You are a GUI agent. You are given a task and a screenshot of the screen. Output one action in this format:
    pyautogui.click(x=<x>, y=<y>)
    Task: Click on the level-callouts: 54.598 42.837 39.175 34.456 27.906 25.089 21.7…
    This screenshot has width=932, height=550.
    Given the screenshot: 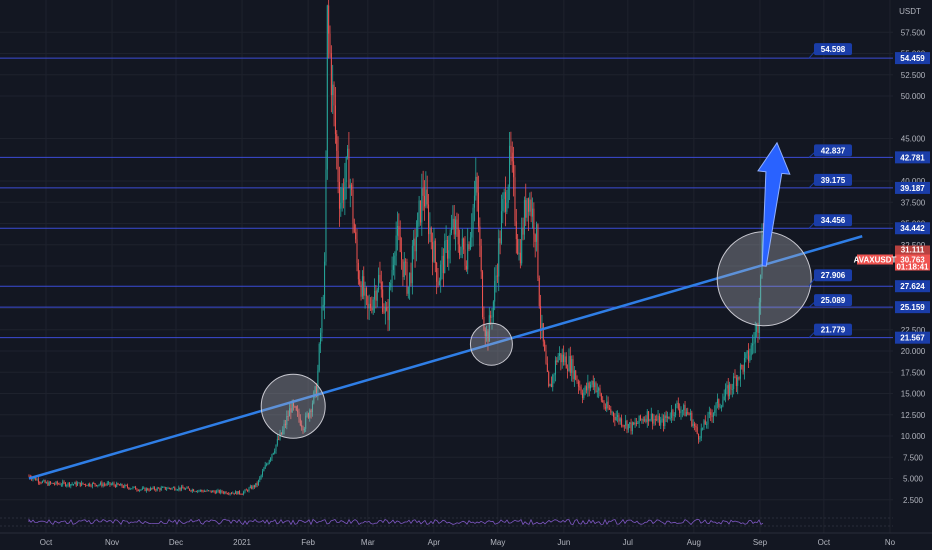 What is the action you would take?
    pyautogui.click(x=830, y=191)
    